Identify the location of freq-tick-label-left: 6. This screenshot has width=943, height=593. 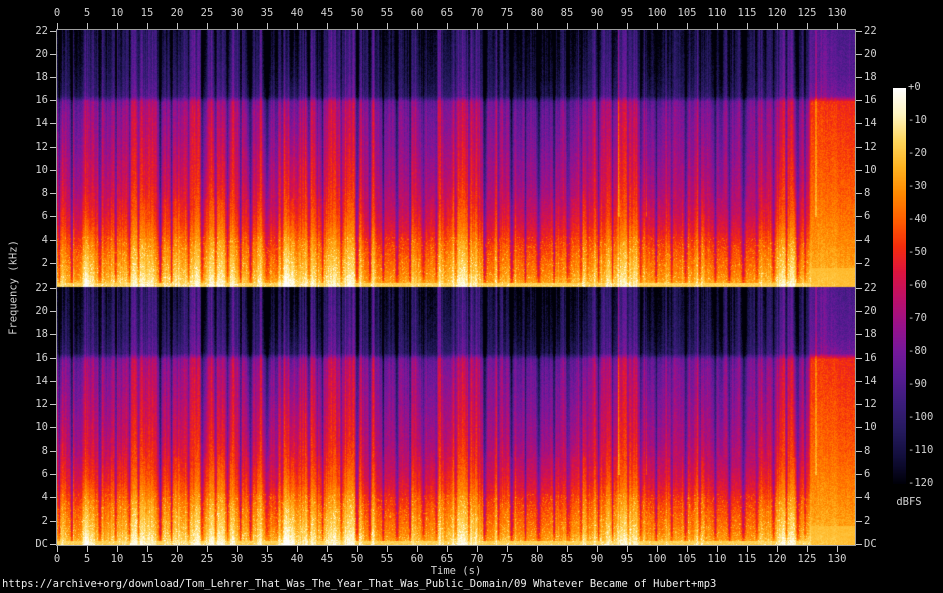
(44, 216).